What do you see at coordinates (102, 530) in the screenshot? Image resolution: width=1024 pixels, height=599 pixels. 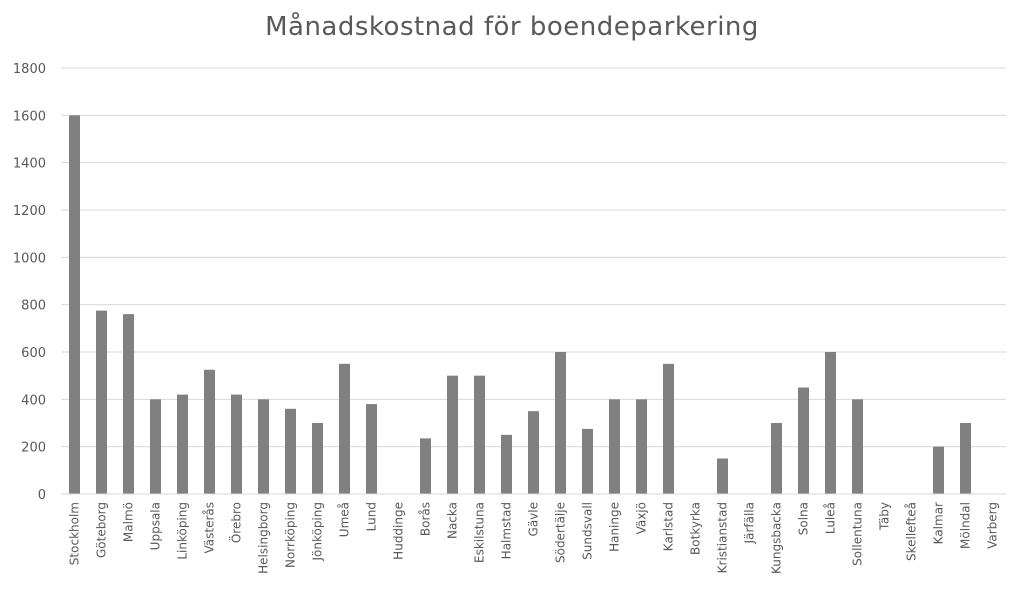 I see `x-tick-label: Göteborg` at bounding box center [102, 530].